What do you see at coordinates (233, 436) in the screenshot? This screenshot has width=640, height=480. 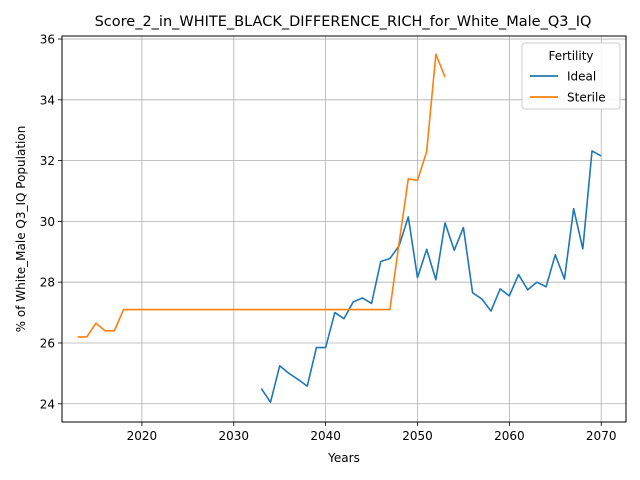 I see `x-tick-label: 2030` at bounding box center [233, 436].